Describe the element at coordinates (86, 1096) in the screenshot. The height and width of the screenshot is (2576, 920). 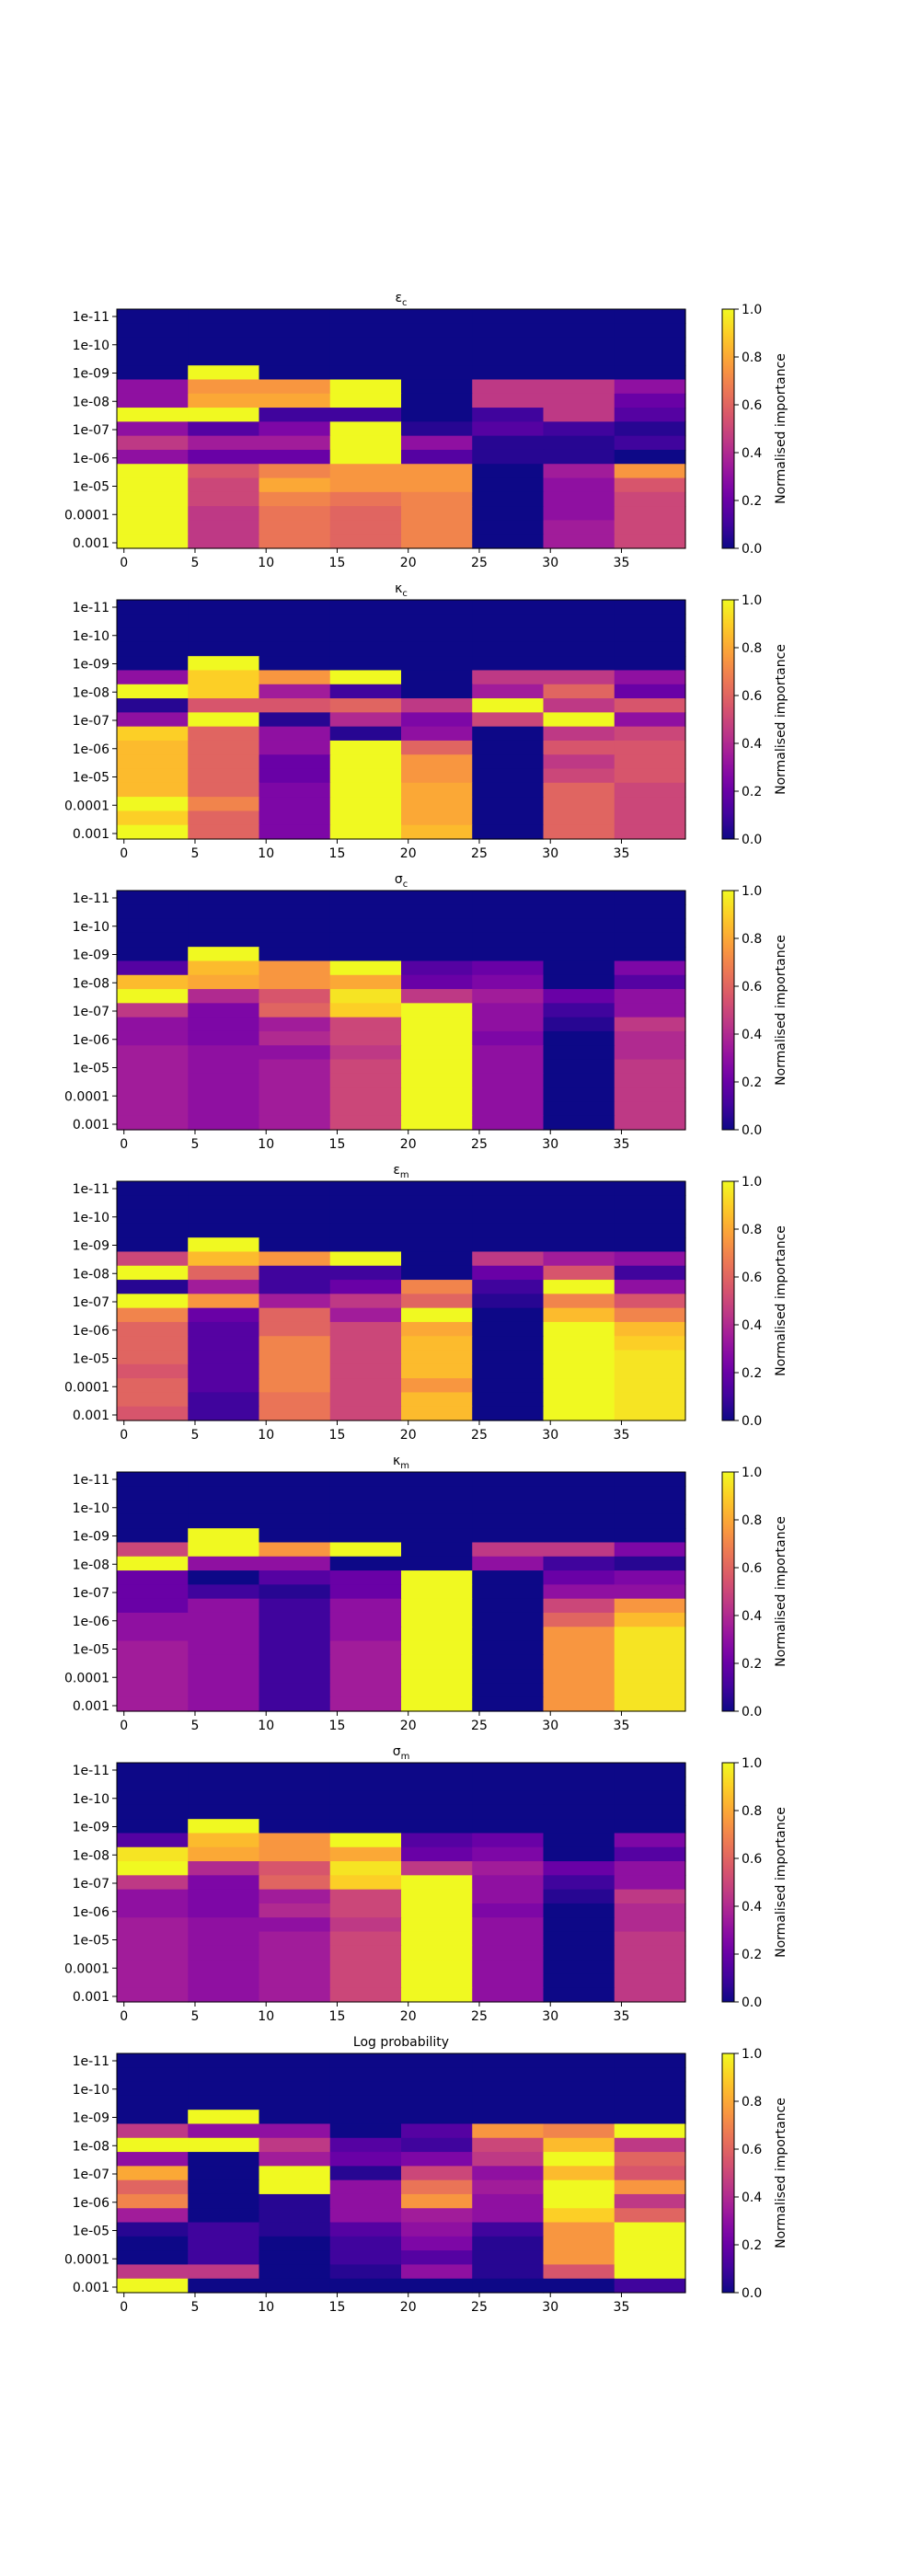
I see `y-tick-label: 0.0001` at that location.